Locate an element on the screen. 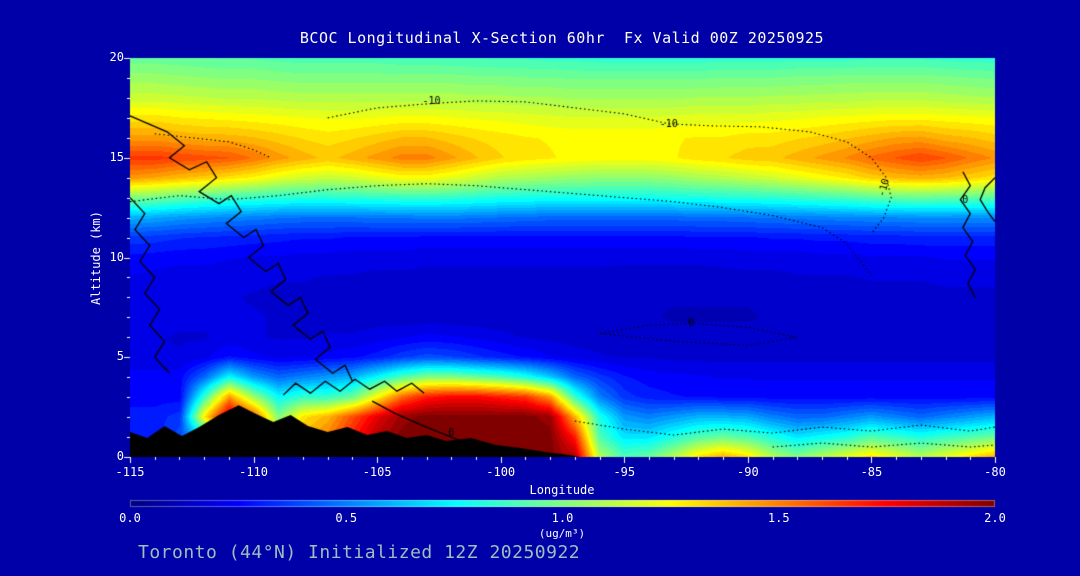 The width and height of the screenshot is (1080, 576). x-tick-label: -100 is located at coordinates (501, 472).